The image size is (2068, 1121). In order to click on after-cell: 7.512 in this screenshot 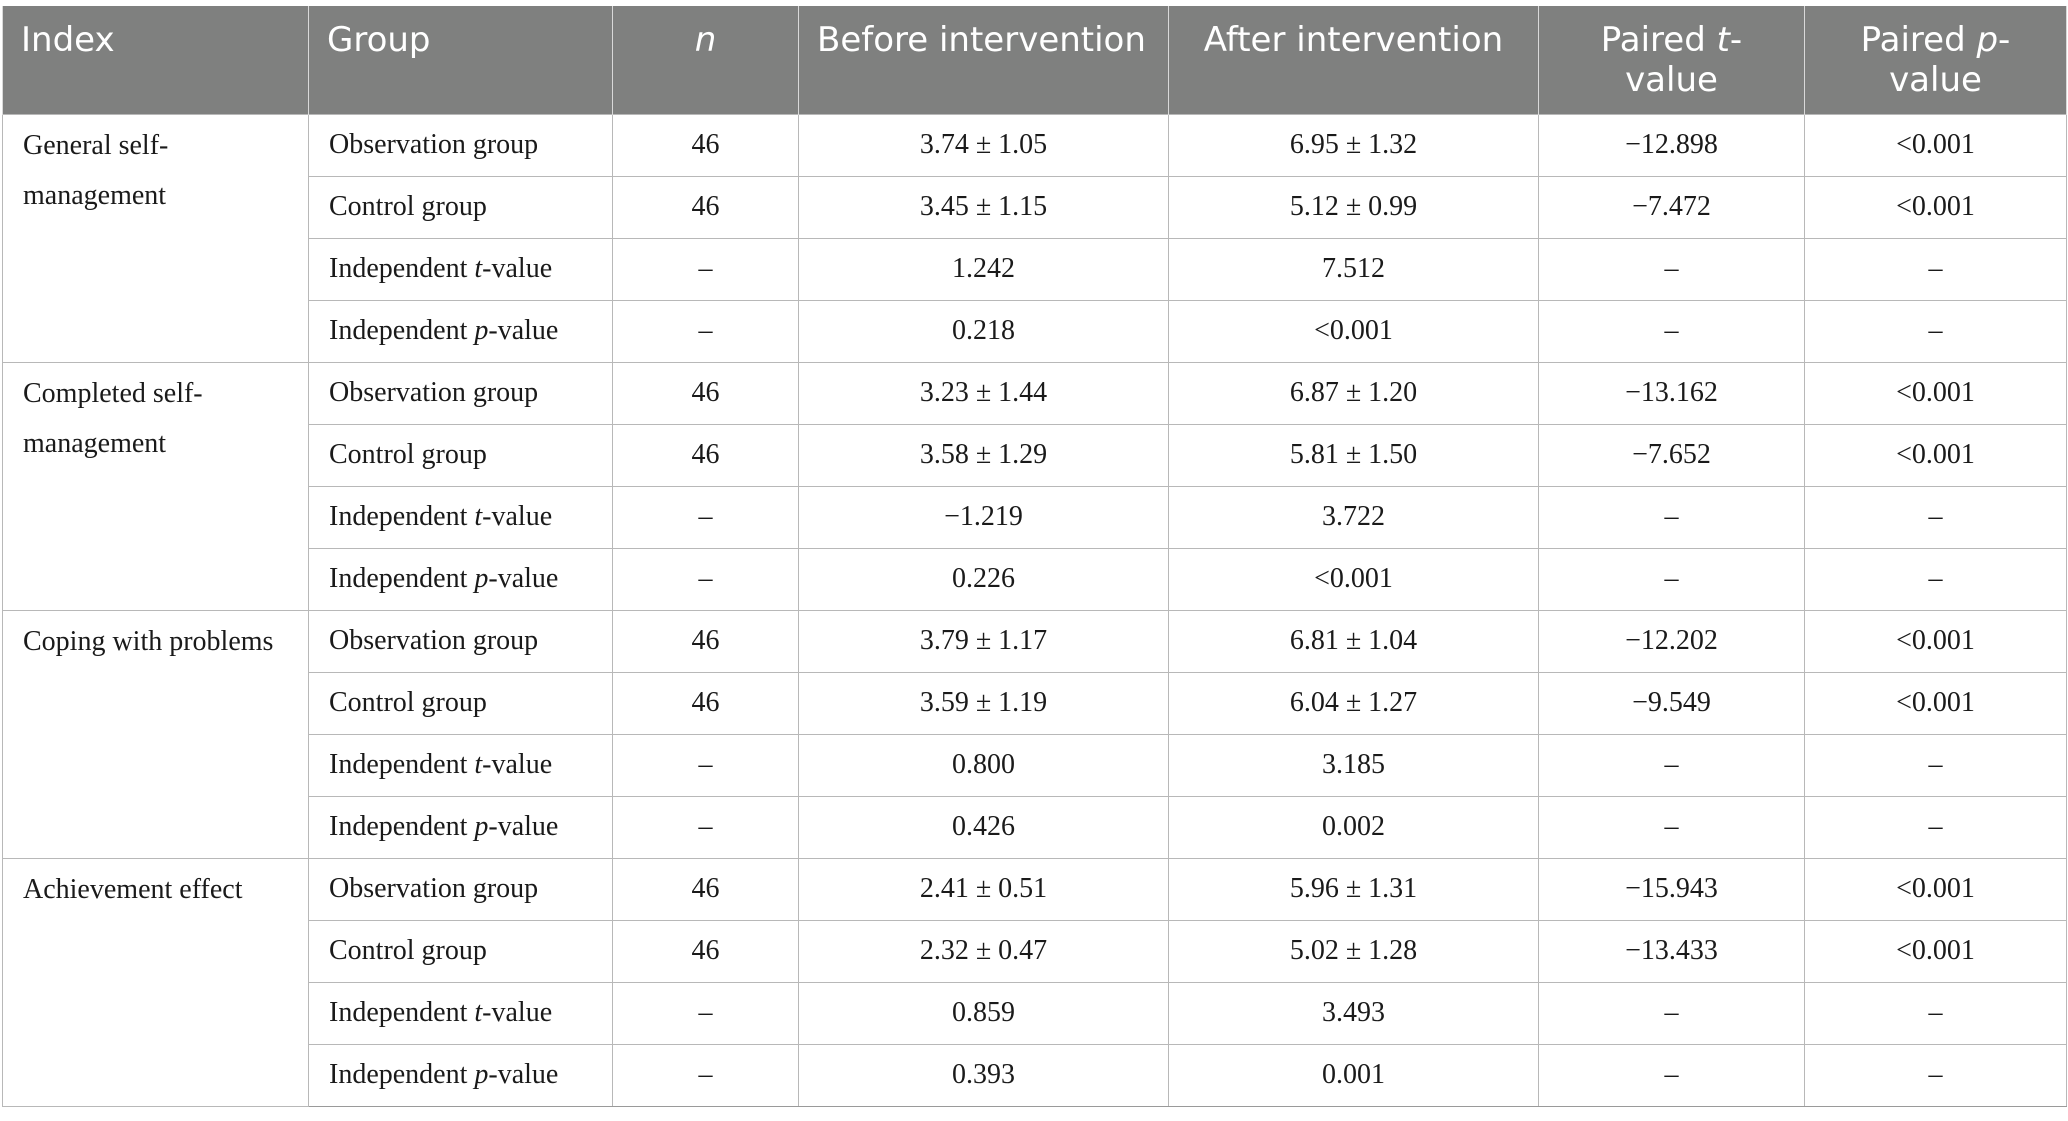, I will do `click(1353, 269)`.